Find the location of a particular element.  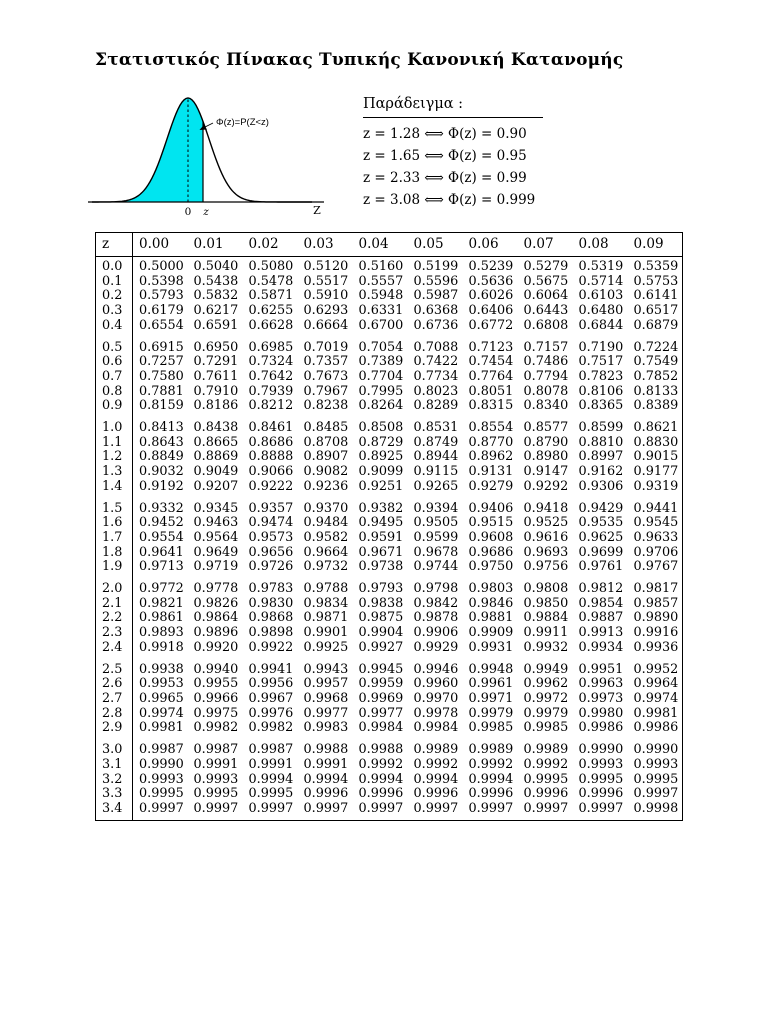

z-cell: 1.5 is located at coordinates (114, 509).